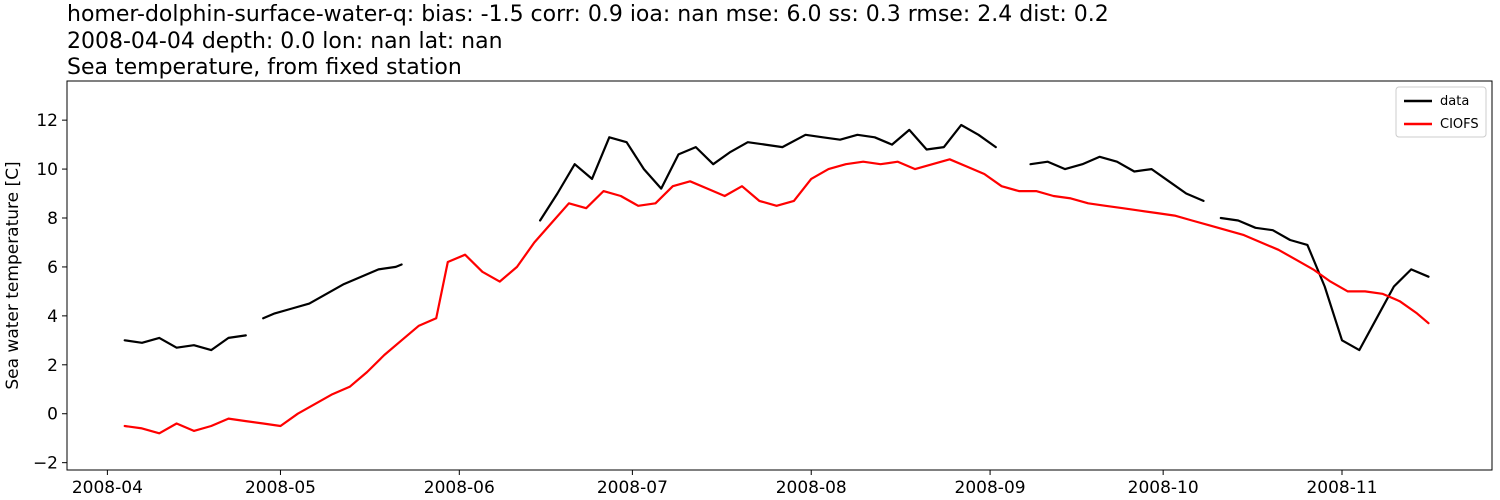 Image resolution: width=1500 pixels, height=500 pixels. What do you see at coordinates (1454, 101) in the screenshot?
I see `legend-label: data` at bounding box center [1454, 101].